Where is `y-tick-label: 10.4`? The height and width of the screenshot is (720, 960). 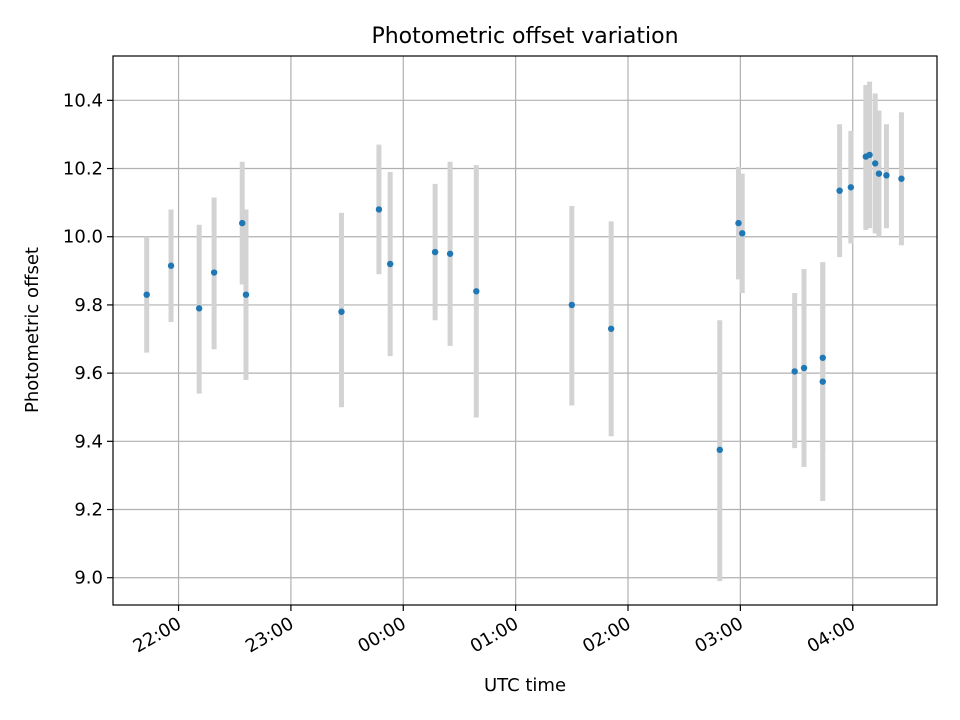
y-tick-label: 10.4 is located at coordinates (83, 100).